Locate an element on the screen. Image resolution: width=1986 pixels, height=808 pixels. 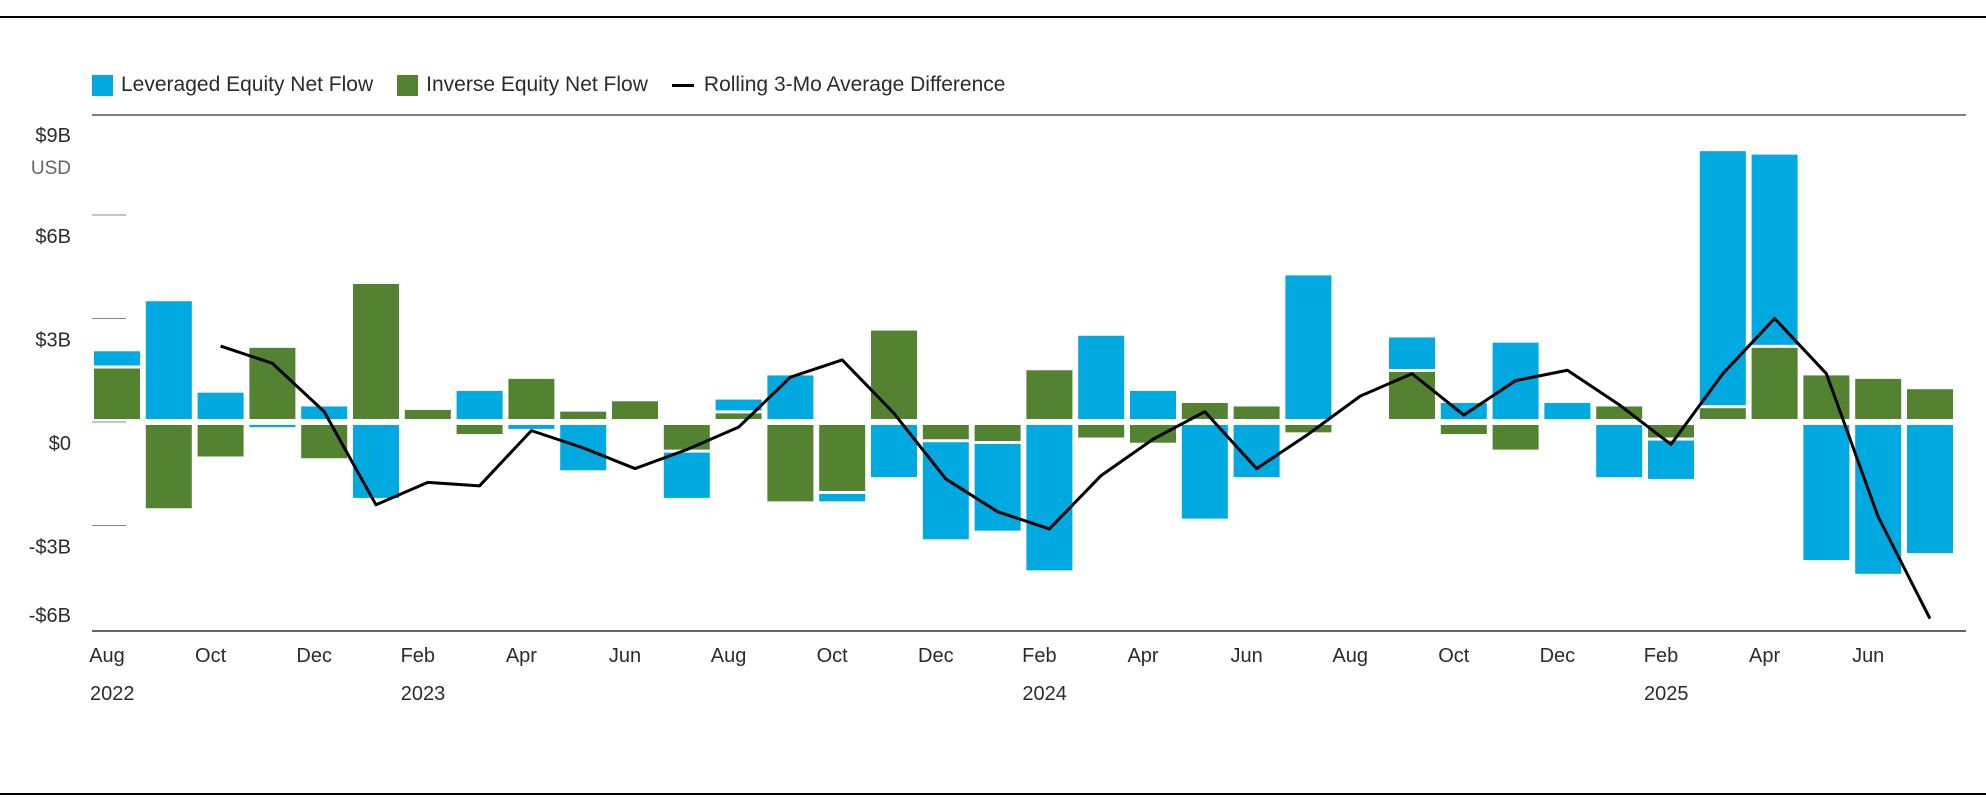
y-tick-label: $6B is located at coordinates (53, 237).